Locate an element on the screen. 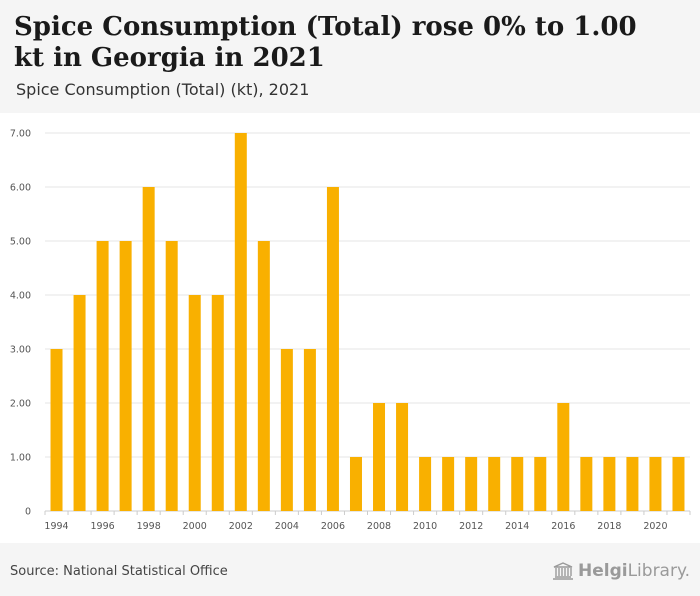  bar-1995 is located at coordinates (79, 403).